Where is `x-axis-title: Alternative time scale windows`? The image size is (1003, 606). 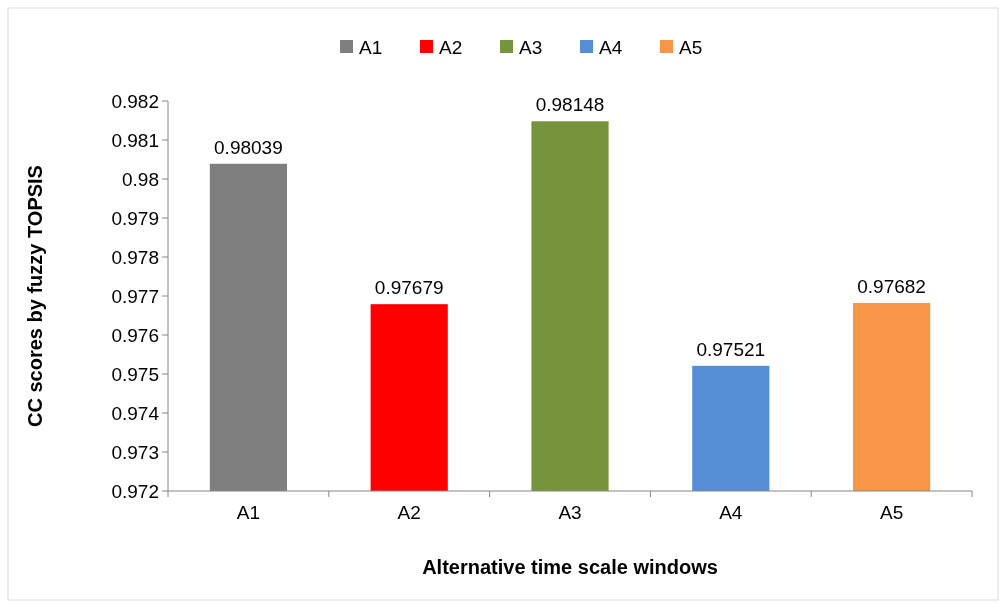 x-axis-title: Alternative time scale windows is located at coordinates (570, 567).